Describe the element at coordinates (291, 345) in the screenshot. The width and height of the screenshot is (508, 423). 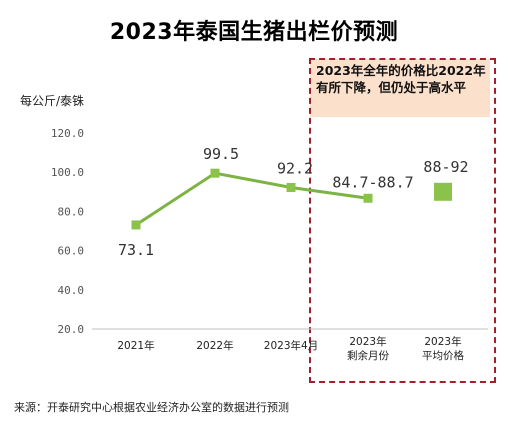
I see `x-category-label: 2023年4月` at that location.